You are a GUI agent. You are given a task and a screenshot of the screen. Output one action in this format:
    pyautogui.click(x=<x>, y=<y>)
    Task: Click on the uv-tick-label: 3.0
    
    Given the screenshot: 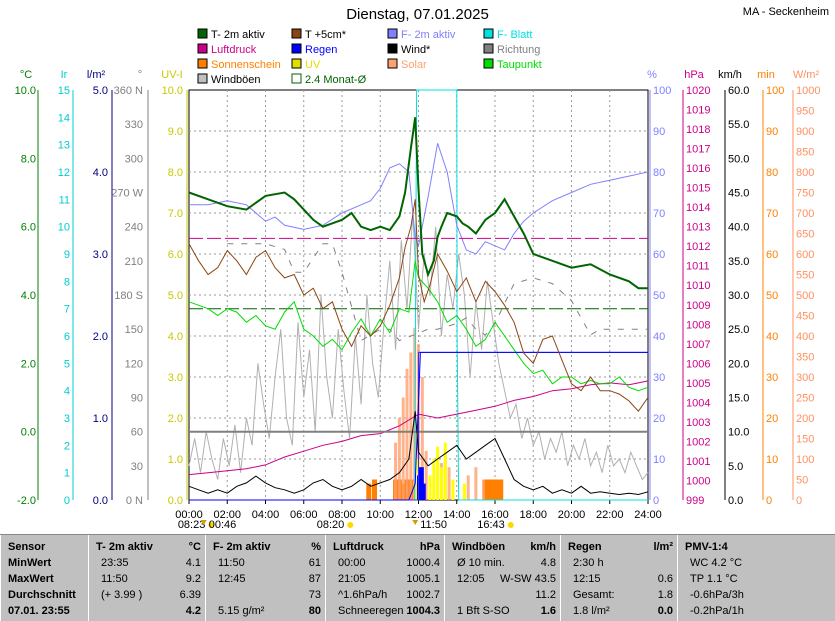 What is the action you would take?
    pyautogui.click(x=175, y=378)
    